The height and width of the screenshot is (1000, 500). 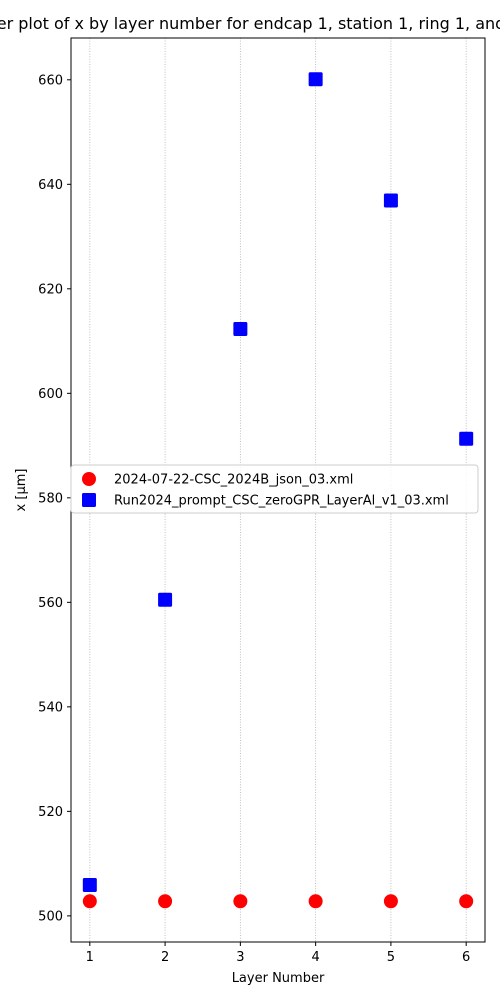 I want to click on y-tick-label: 600, so click(x=50, y=394).